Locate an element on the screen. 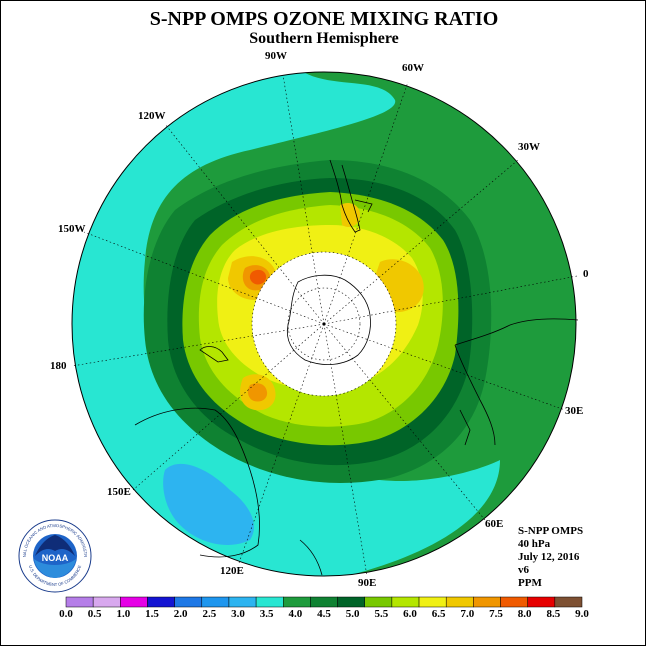 The width and height of the screenshot is (648, 648). colorbar is located at coordinates (324, 602).